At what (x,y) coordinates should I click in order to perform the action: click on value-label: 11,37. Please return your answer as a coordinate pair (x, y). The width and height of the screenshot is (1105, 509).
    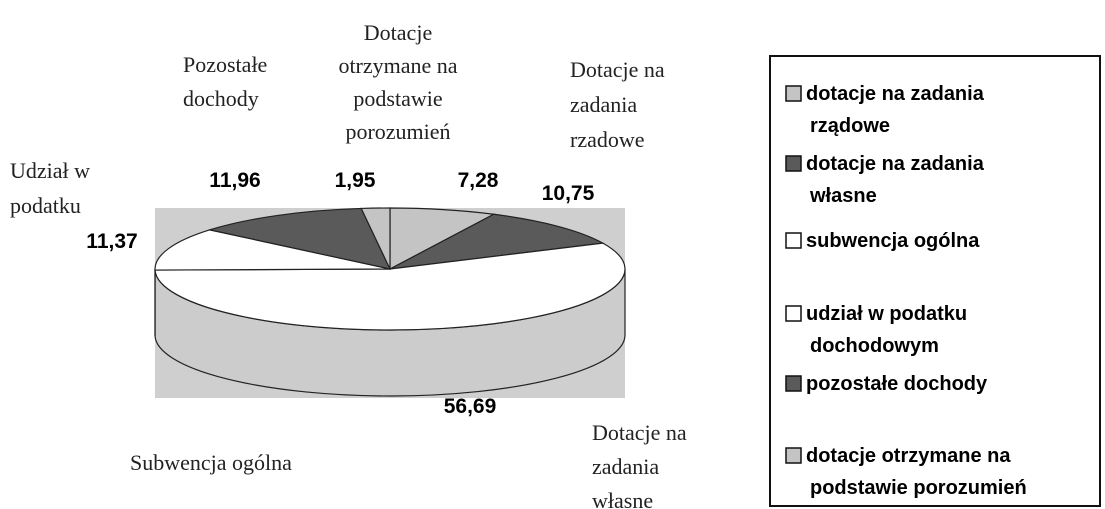
    Looking at the image, I should click on (111, 241).